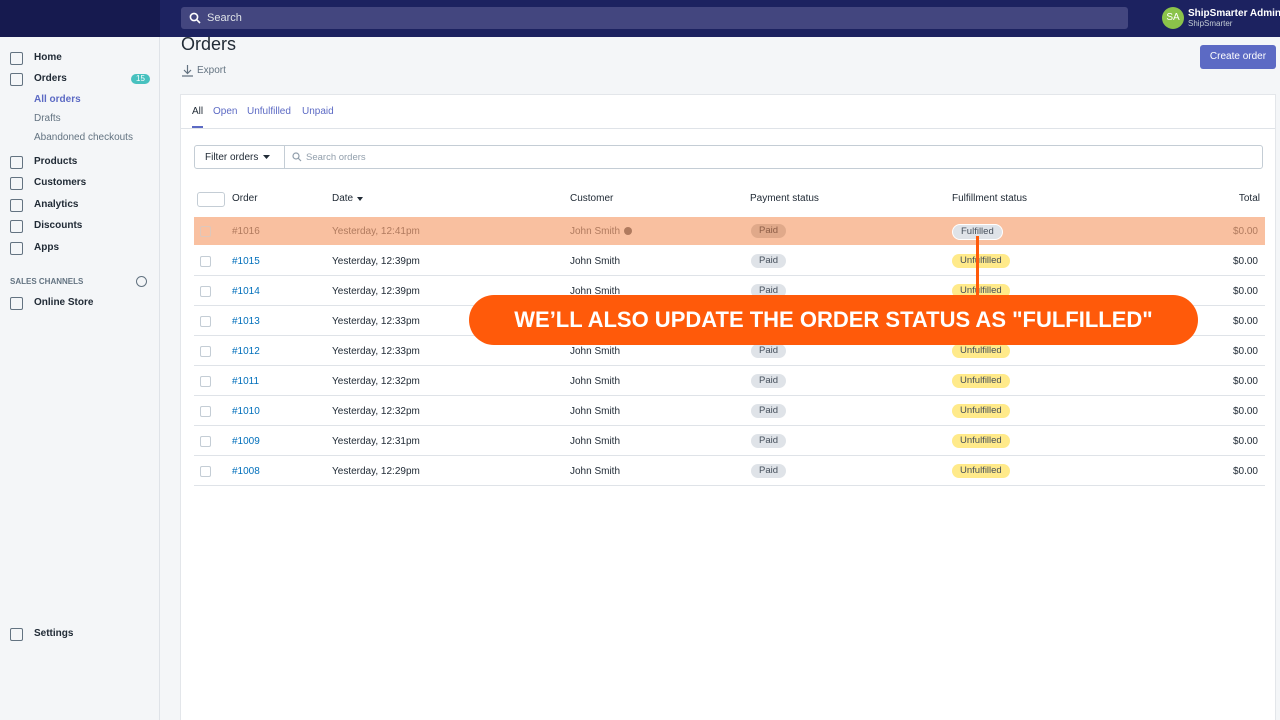  What do you see at coordinates (141, 281) in the screenshot?
I see `add-channel` at bounding box center [141, 281].